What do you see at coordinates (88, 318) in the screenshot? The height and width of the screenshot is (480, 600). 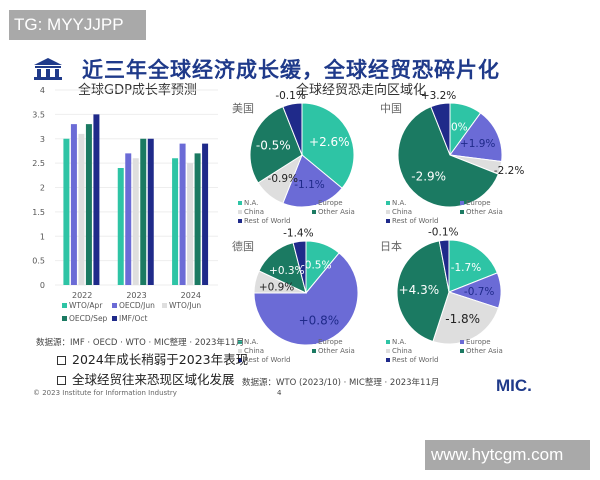 I see `legend-label: OECD/Sep` at bounding box center [88, 318].